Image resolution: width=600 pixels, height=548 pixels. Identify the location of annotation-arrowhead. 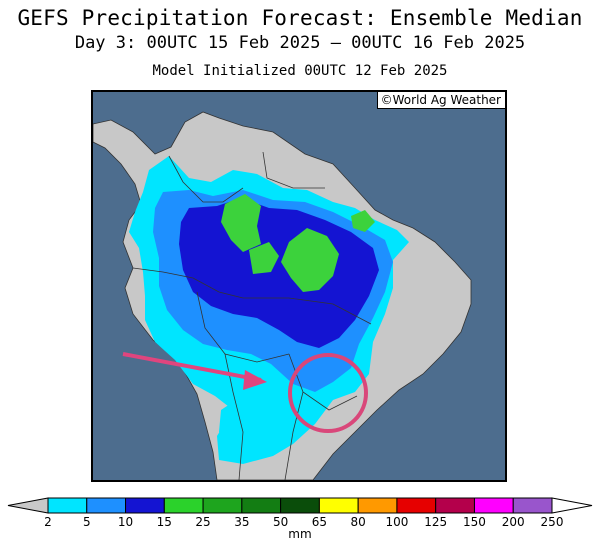
(255, 380).